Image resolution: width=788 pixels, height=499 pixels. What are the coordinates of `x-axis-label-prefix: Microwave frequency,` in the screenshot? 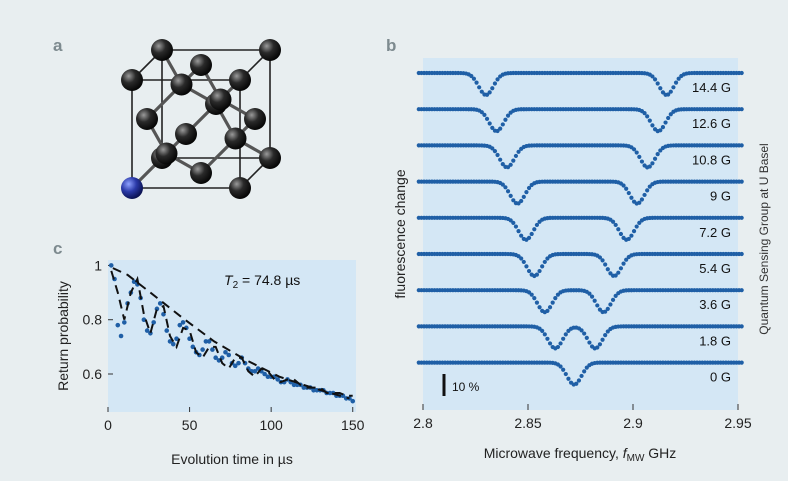 It's located at (553, 453).